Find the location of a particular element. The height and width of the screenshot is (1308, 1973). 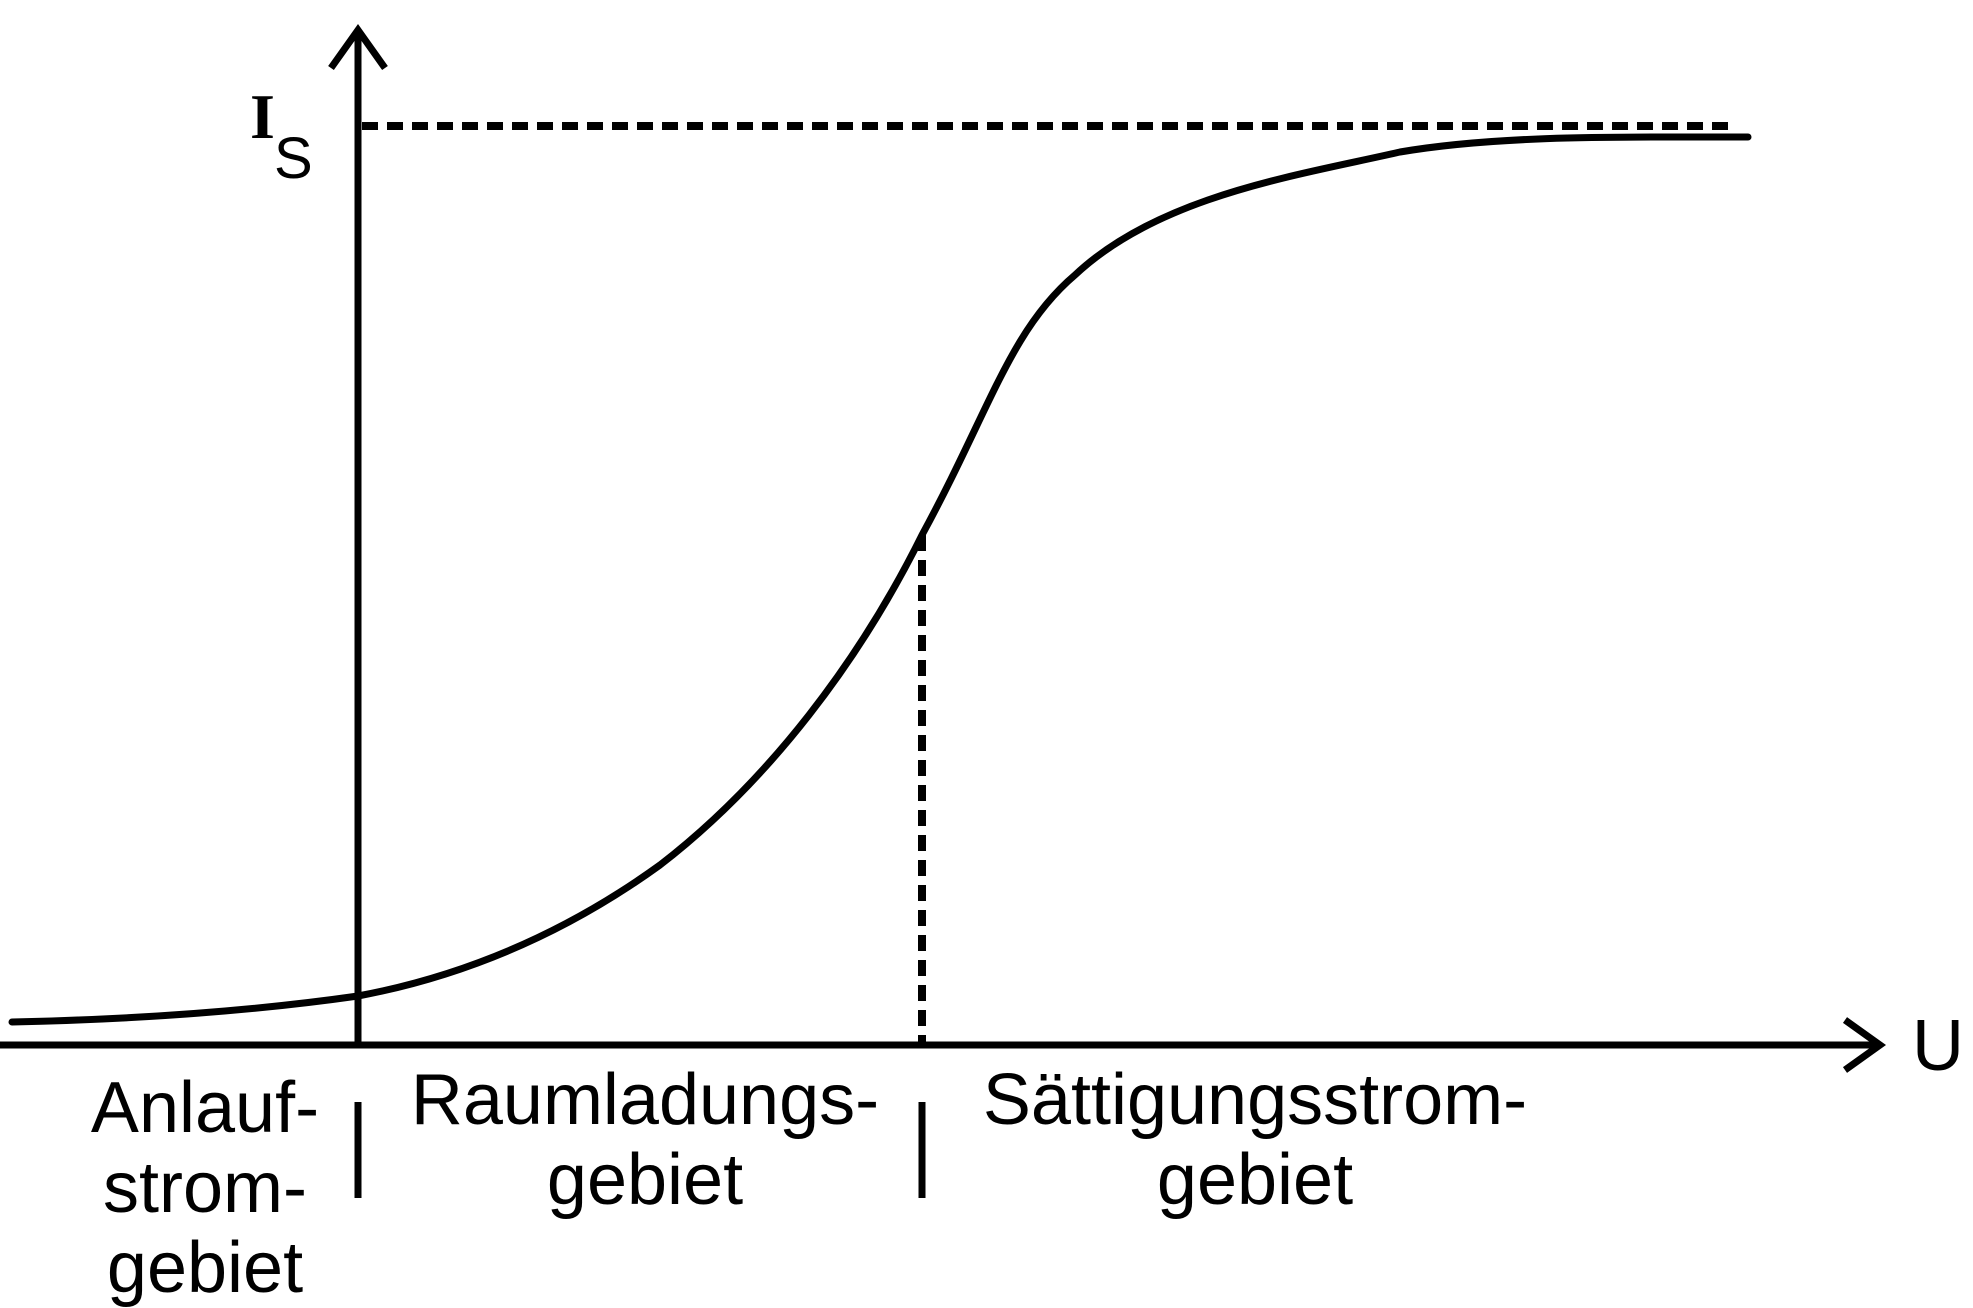

region-label-saettigungsstrom: Sättigungsstrom- gebiet is located at coordinates (1255, 1140).